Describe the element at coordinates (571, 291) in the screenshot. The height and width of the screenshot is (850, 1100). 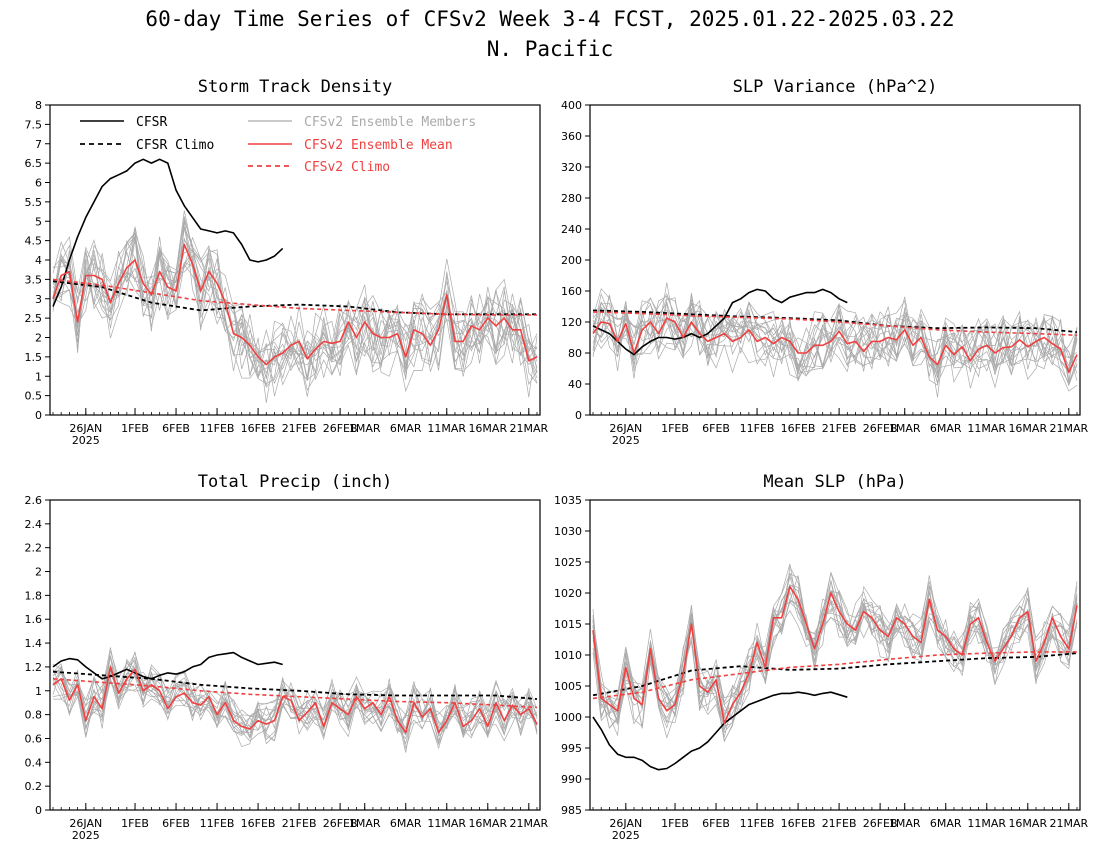
I see `y-tick-label: 160` at that location.